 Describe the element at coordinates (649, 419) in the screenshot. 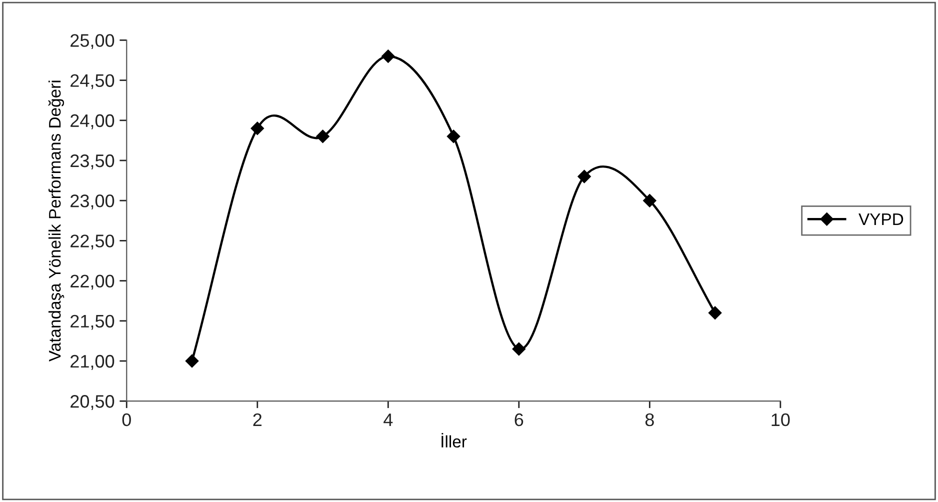

I see `x-tick-label: 8` at that location.